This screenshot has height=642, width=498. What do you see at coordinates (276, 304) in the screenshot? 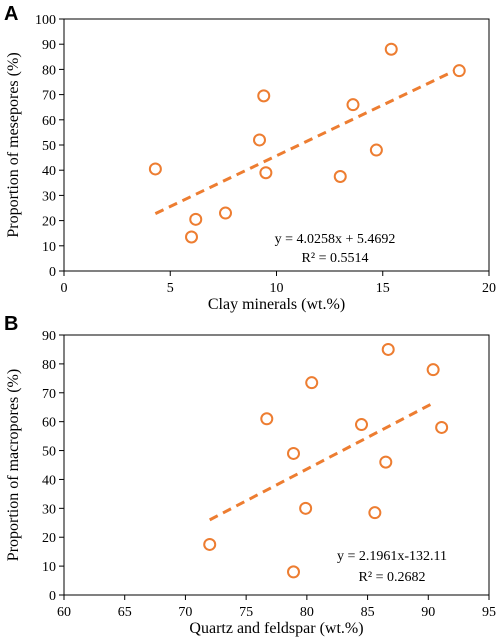
I see `panel-a-x-axis-title: Clay minerals (wt.%)` at bounding box center [276, 304].